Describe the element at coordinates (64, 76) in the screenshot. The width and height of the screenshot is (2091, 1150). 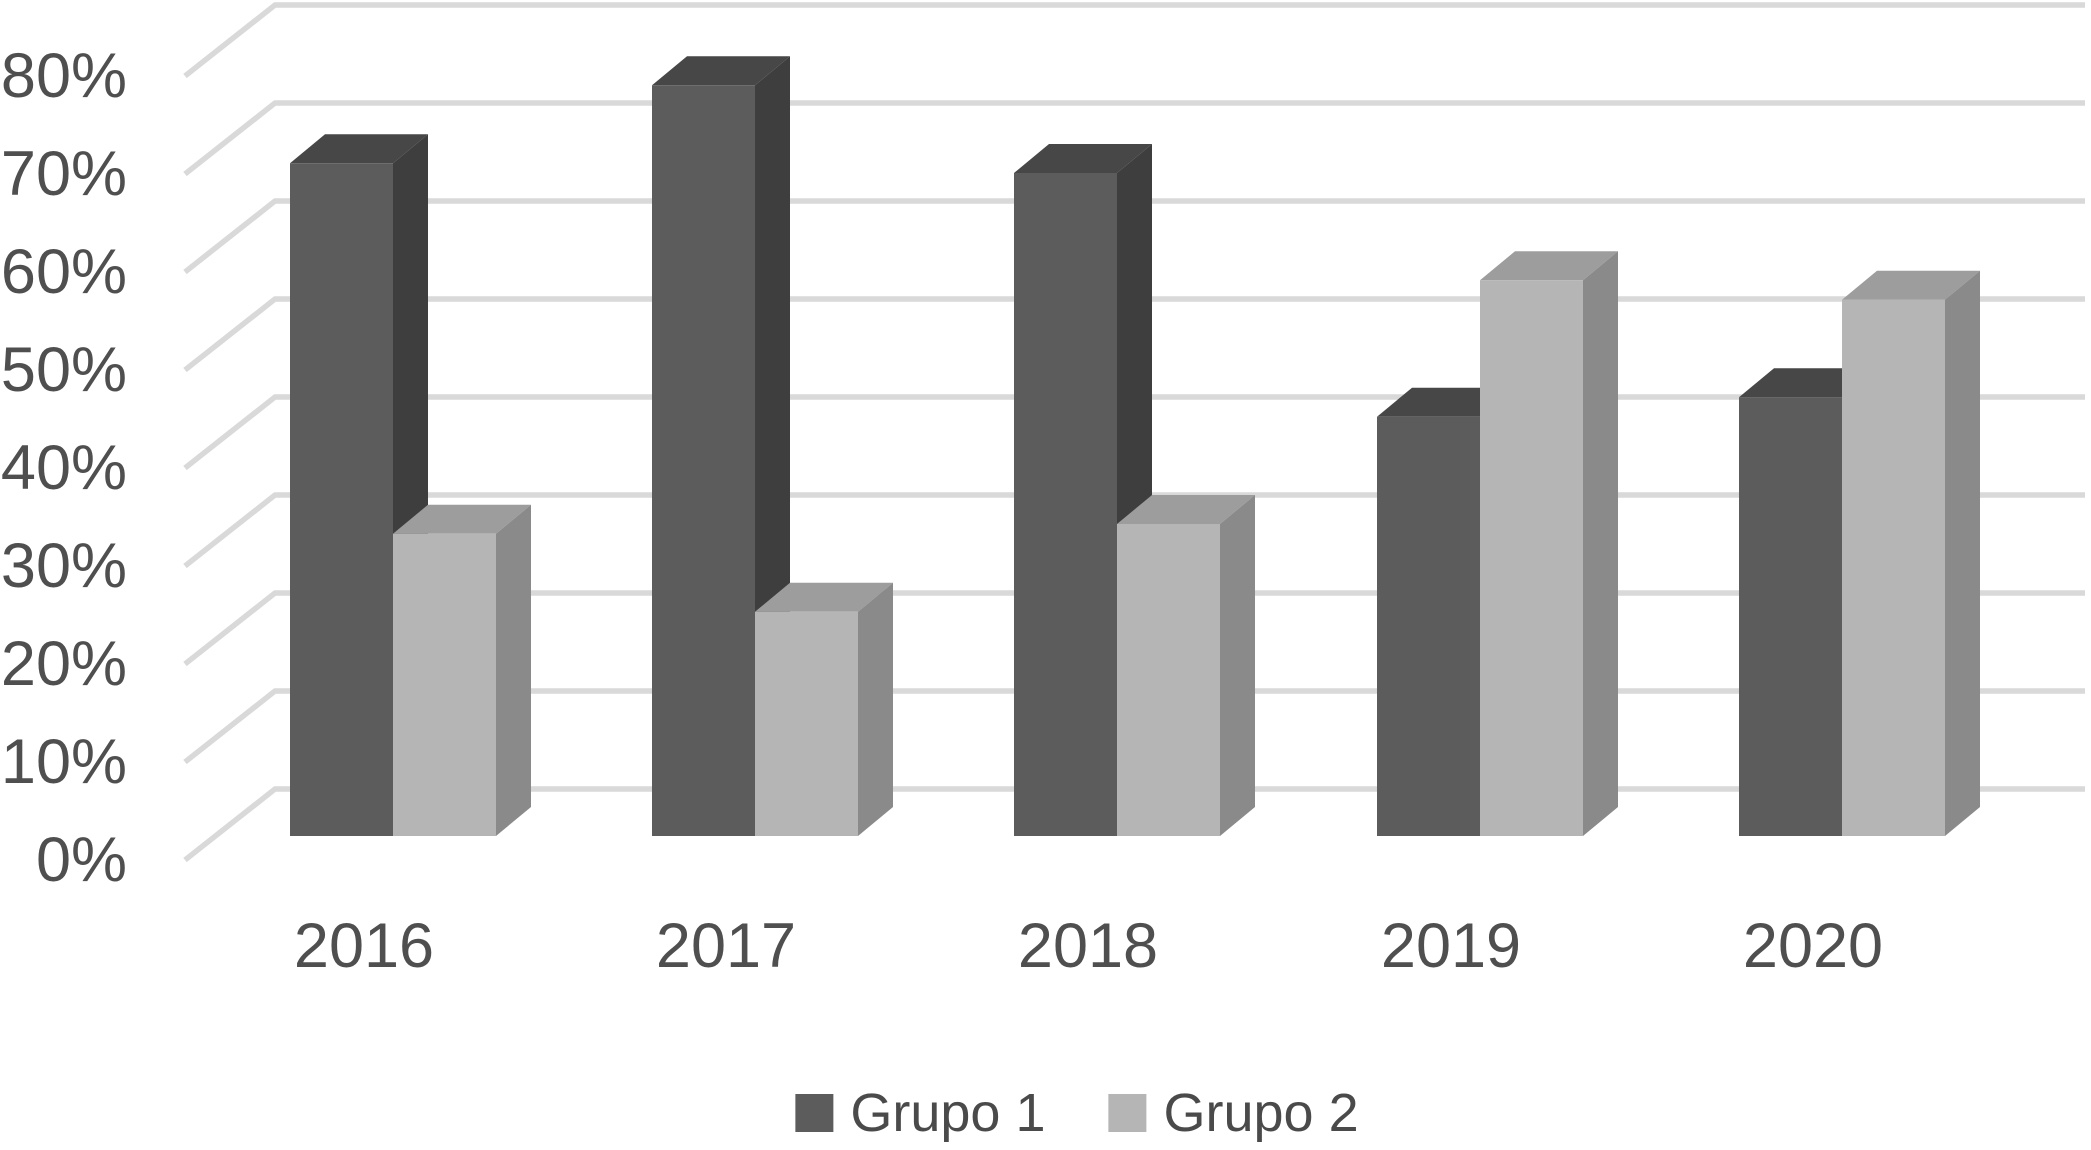
I see `y-axis-tick-label: 80%` at that location.